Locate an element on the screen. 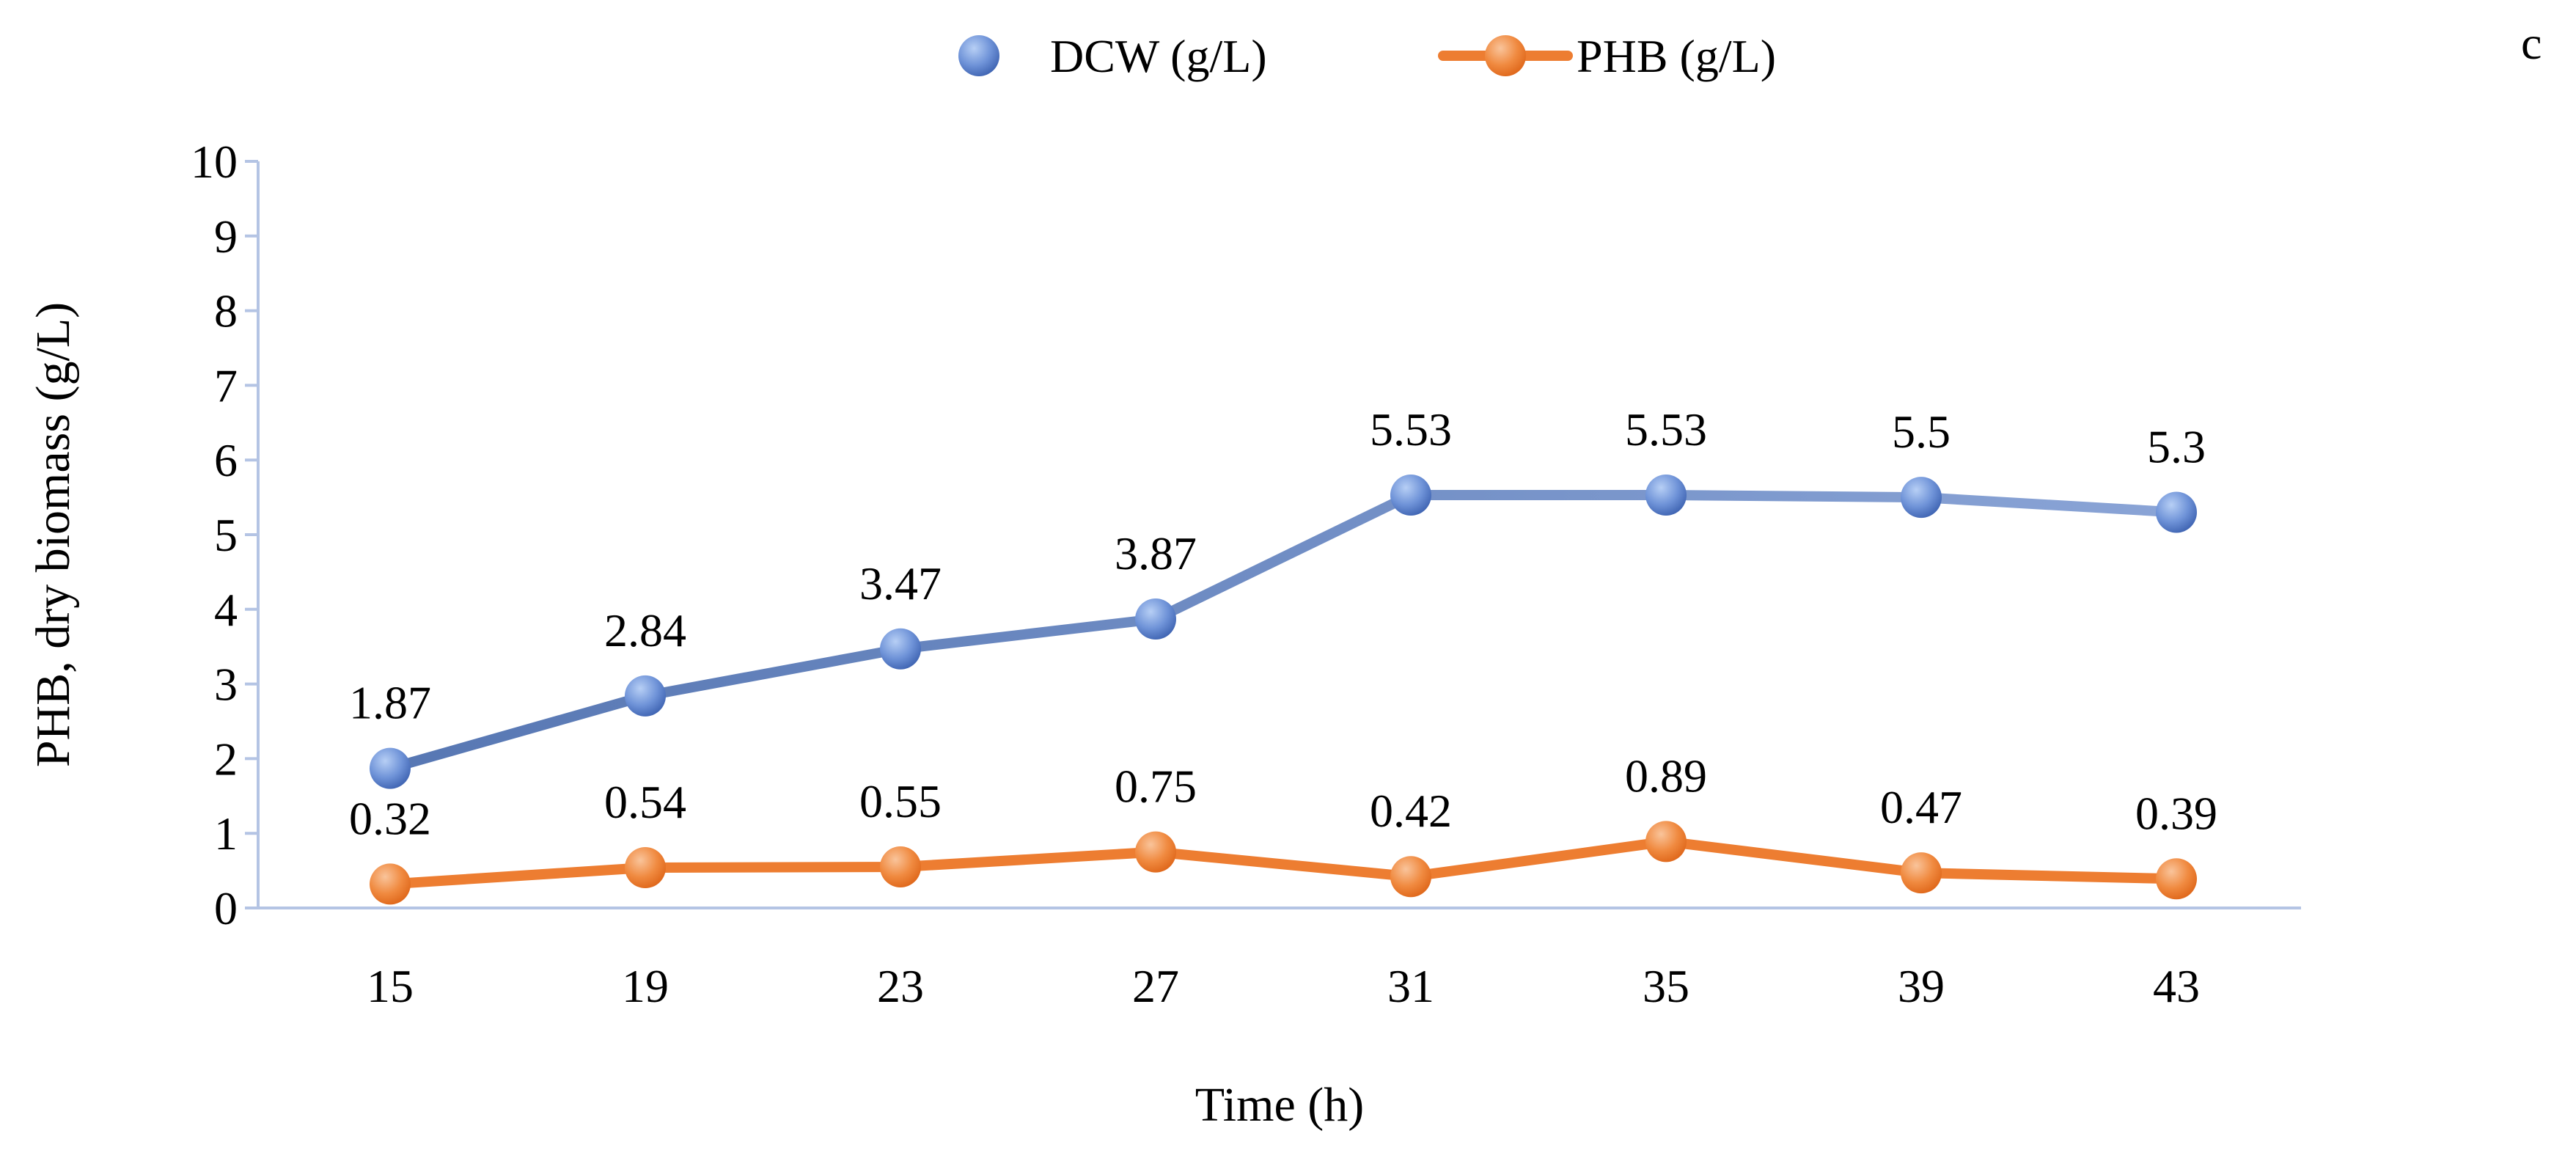 This screenshot has width=2576, height=1150. x-tick-label: 43 is located at coordinates (2177, 986).